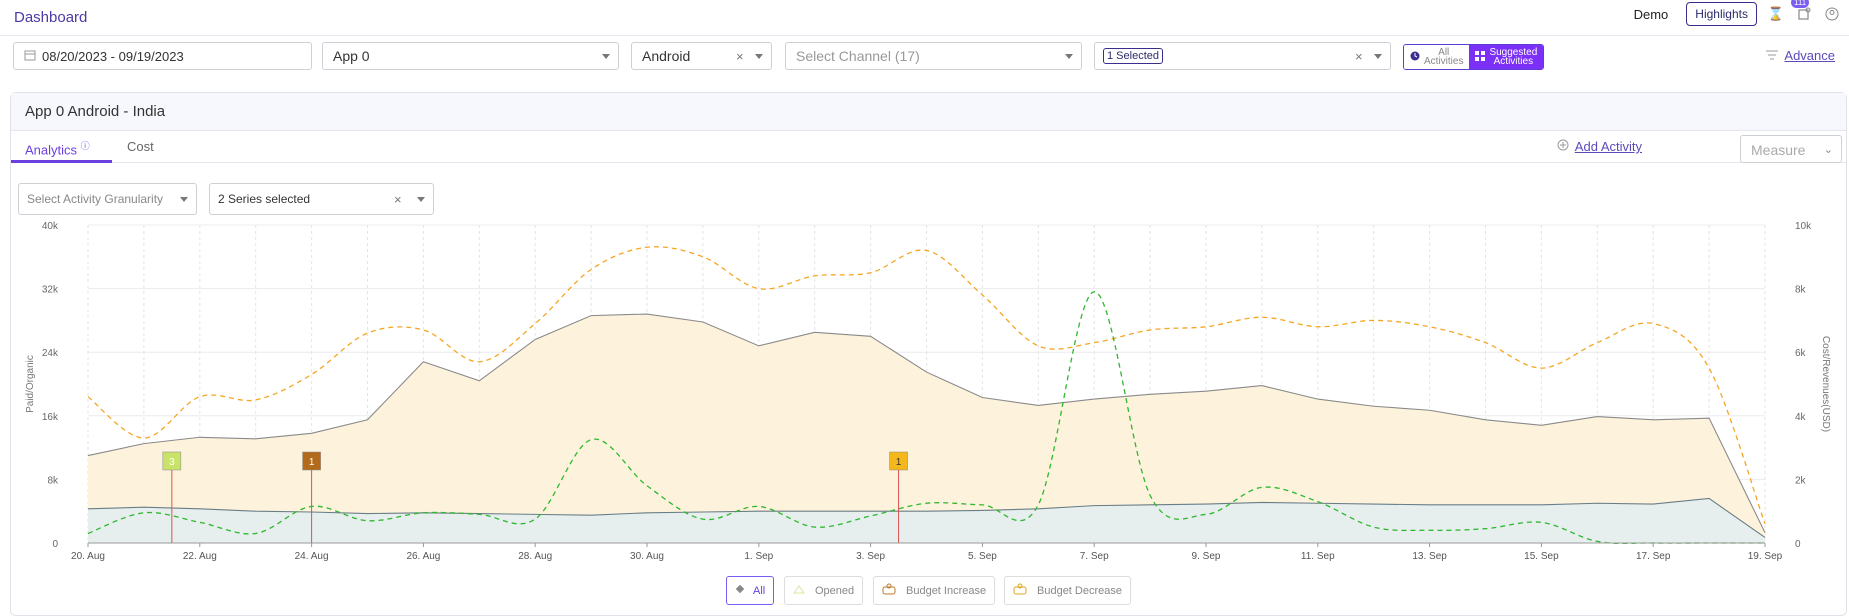  Describe the element at coordinates (535, 497) in the screenshot. I see `chart-markers: 3 1 1` at that location.